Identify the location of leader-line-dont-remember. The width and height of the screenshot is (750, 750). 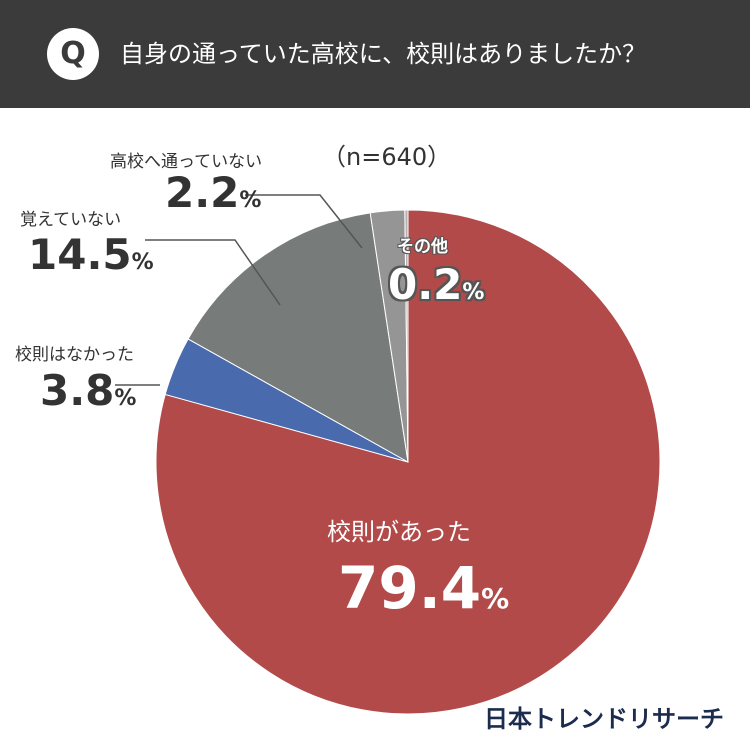
(213, 272).